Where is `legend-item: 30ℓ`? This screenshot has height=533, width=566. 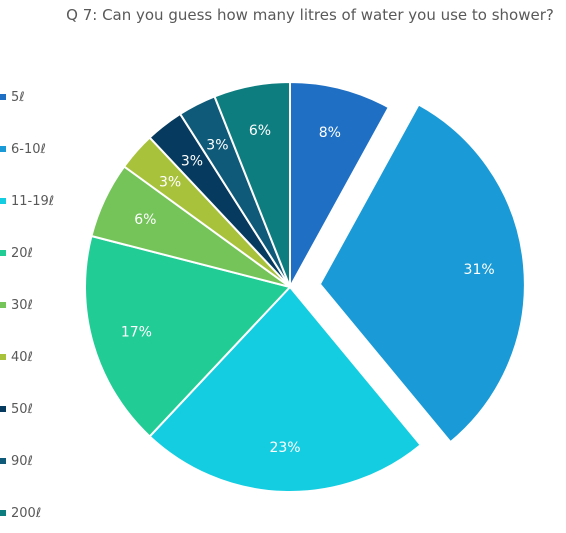
legend-item: 30ℓ is located at coordinates (16, 305).